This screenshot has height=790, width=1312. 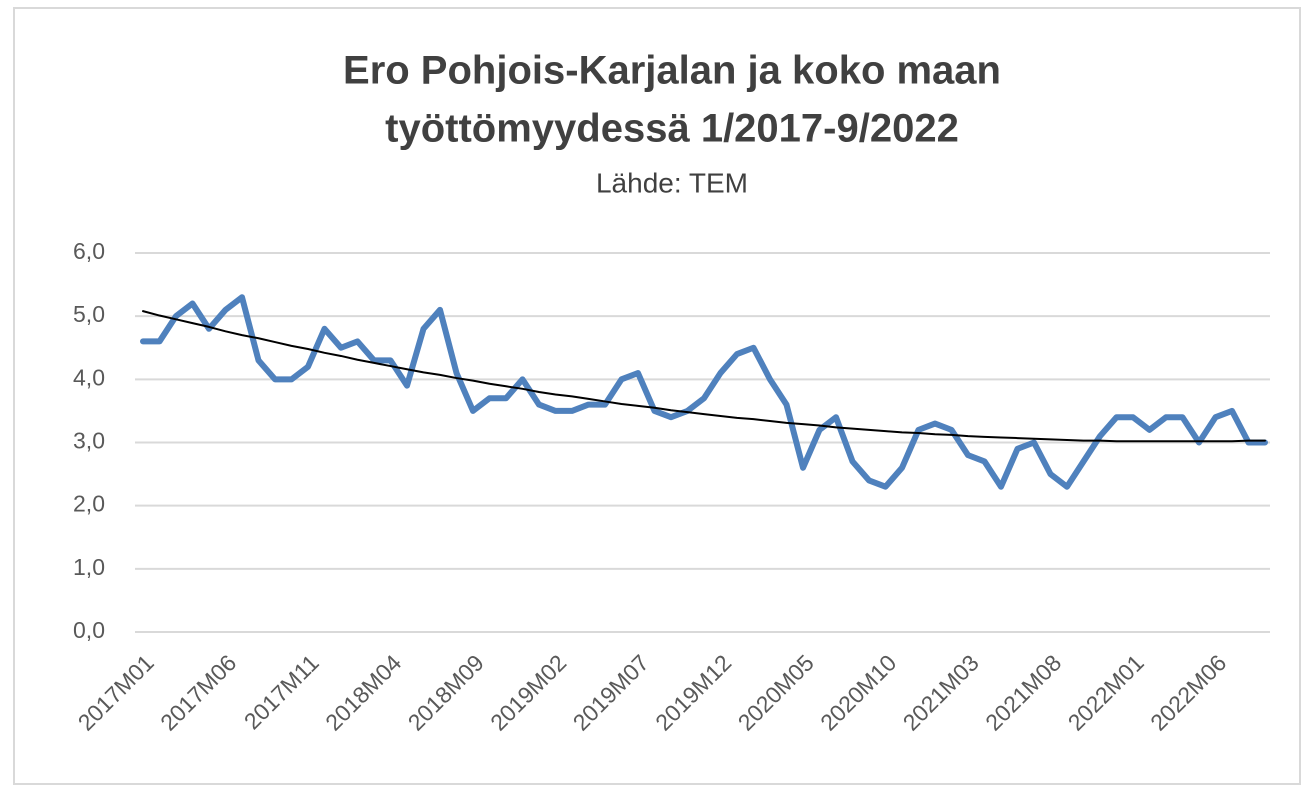 What do you see at coordinates (672, 182) in the screenshot?
I see `chart-subtitle: Lähde: TEM` at bounding box center [672, 182].